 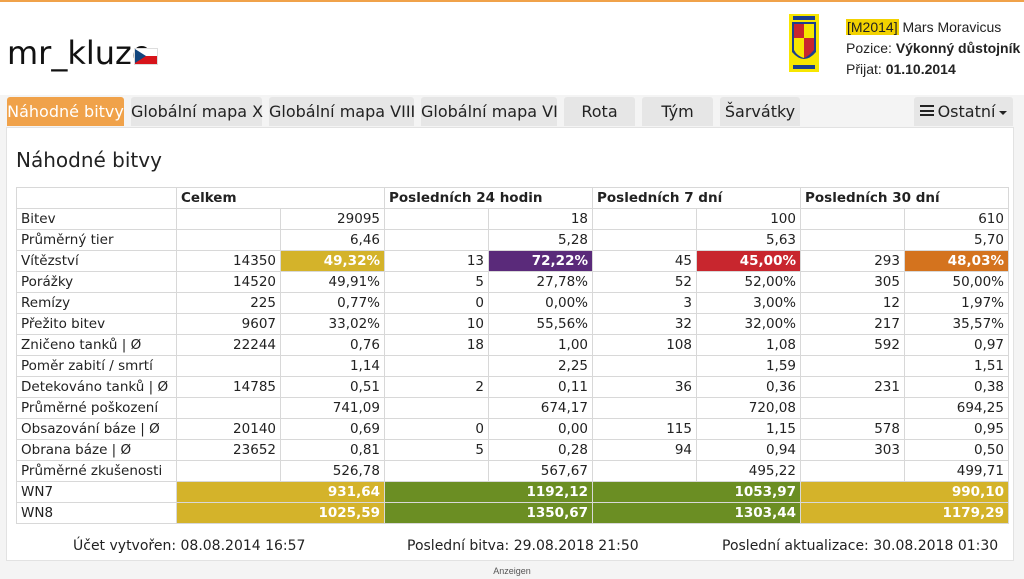 What do you see at coordinates (189, 546) in the screenshot?
I see `account-created: Účet vytvořen: 08.08.2014 16:57` at bounding box center [189, 546].